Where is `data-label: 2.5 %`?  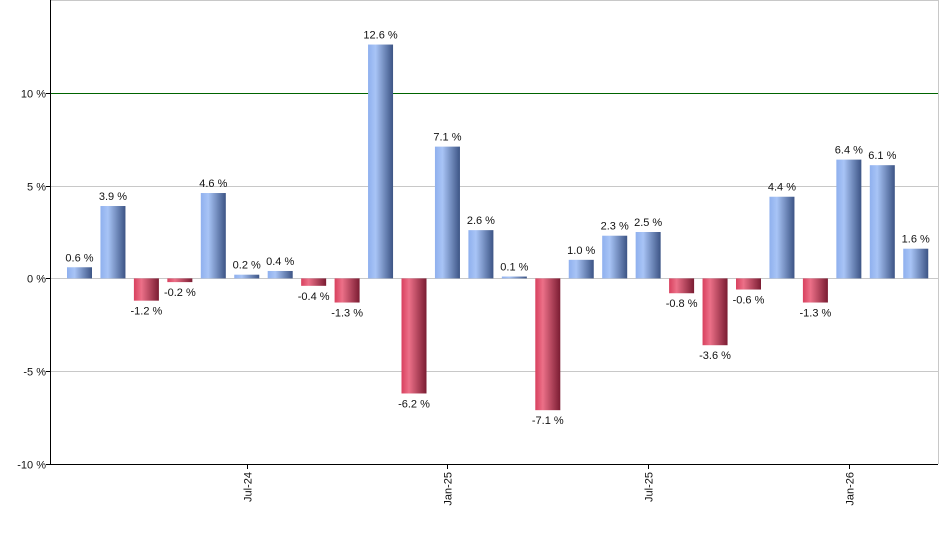 data-label: 2.5 % is located at coordinates (648, 223).